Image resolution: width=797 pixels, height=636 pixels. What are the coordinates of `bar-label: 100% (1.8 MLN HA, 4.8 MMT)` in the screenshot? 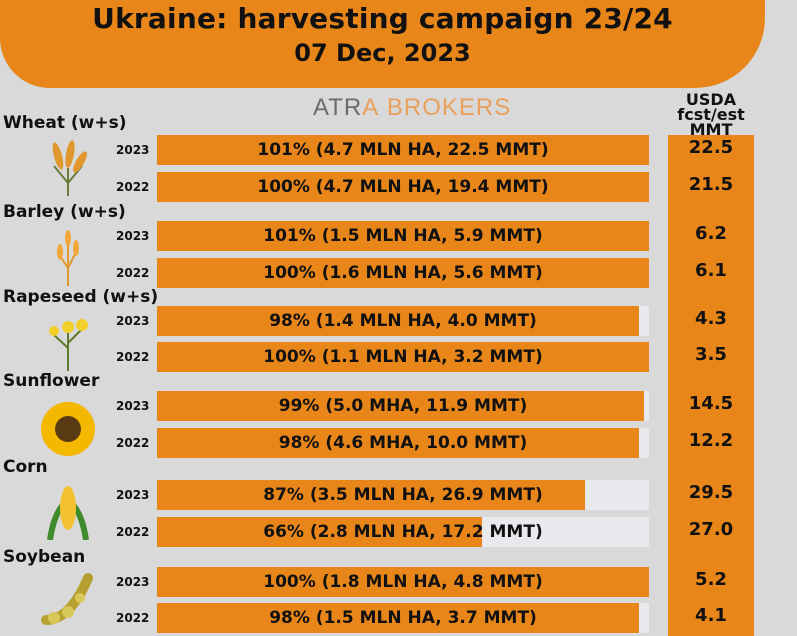 It's located at (403, 582).